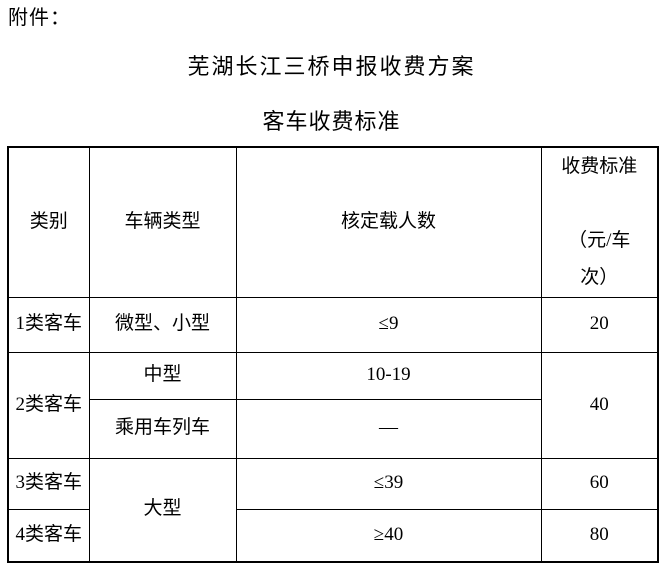 Image resolution: width=663 pixels, height=571 pixels. Describe the element at coordinates (48, 222) in the screenshot. I see `header-category: 类别` at that location.